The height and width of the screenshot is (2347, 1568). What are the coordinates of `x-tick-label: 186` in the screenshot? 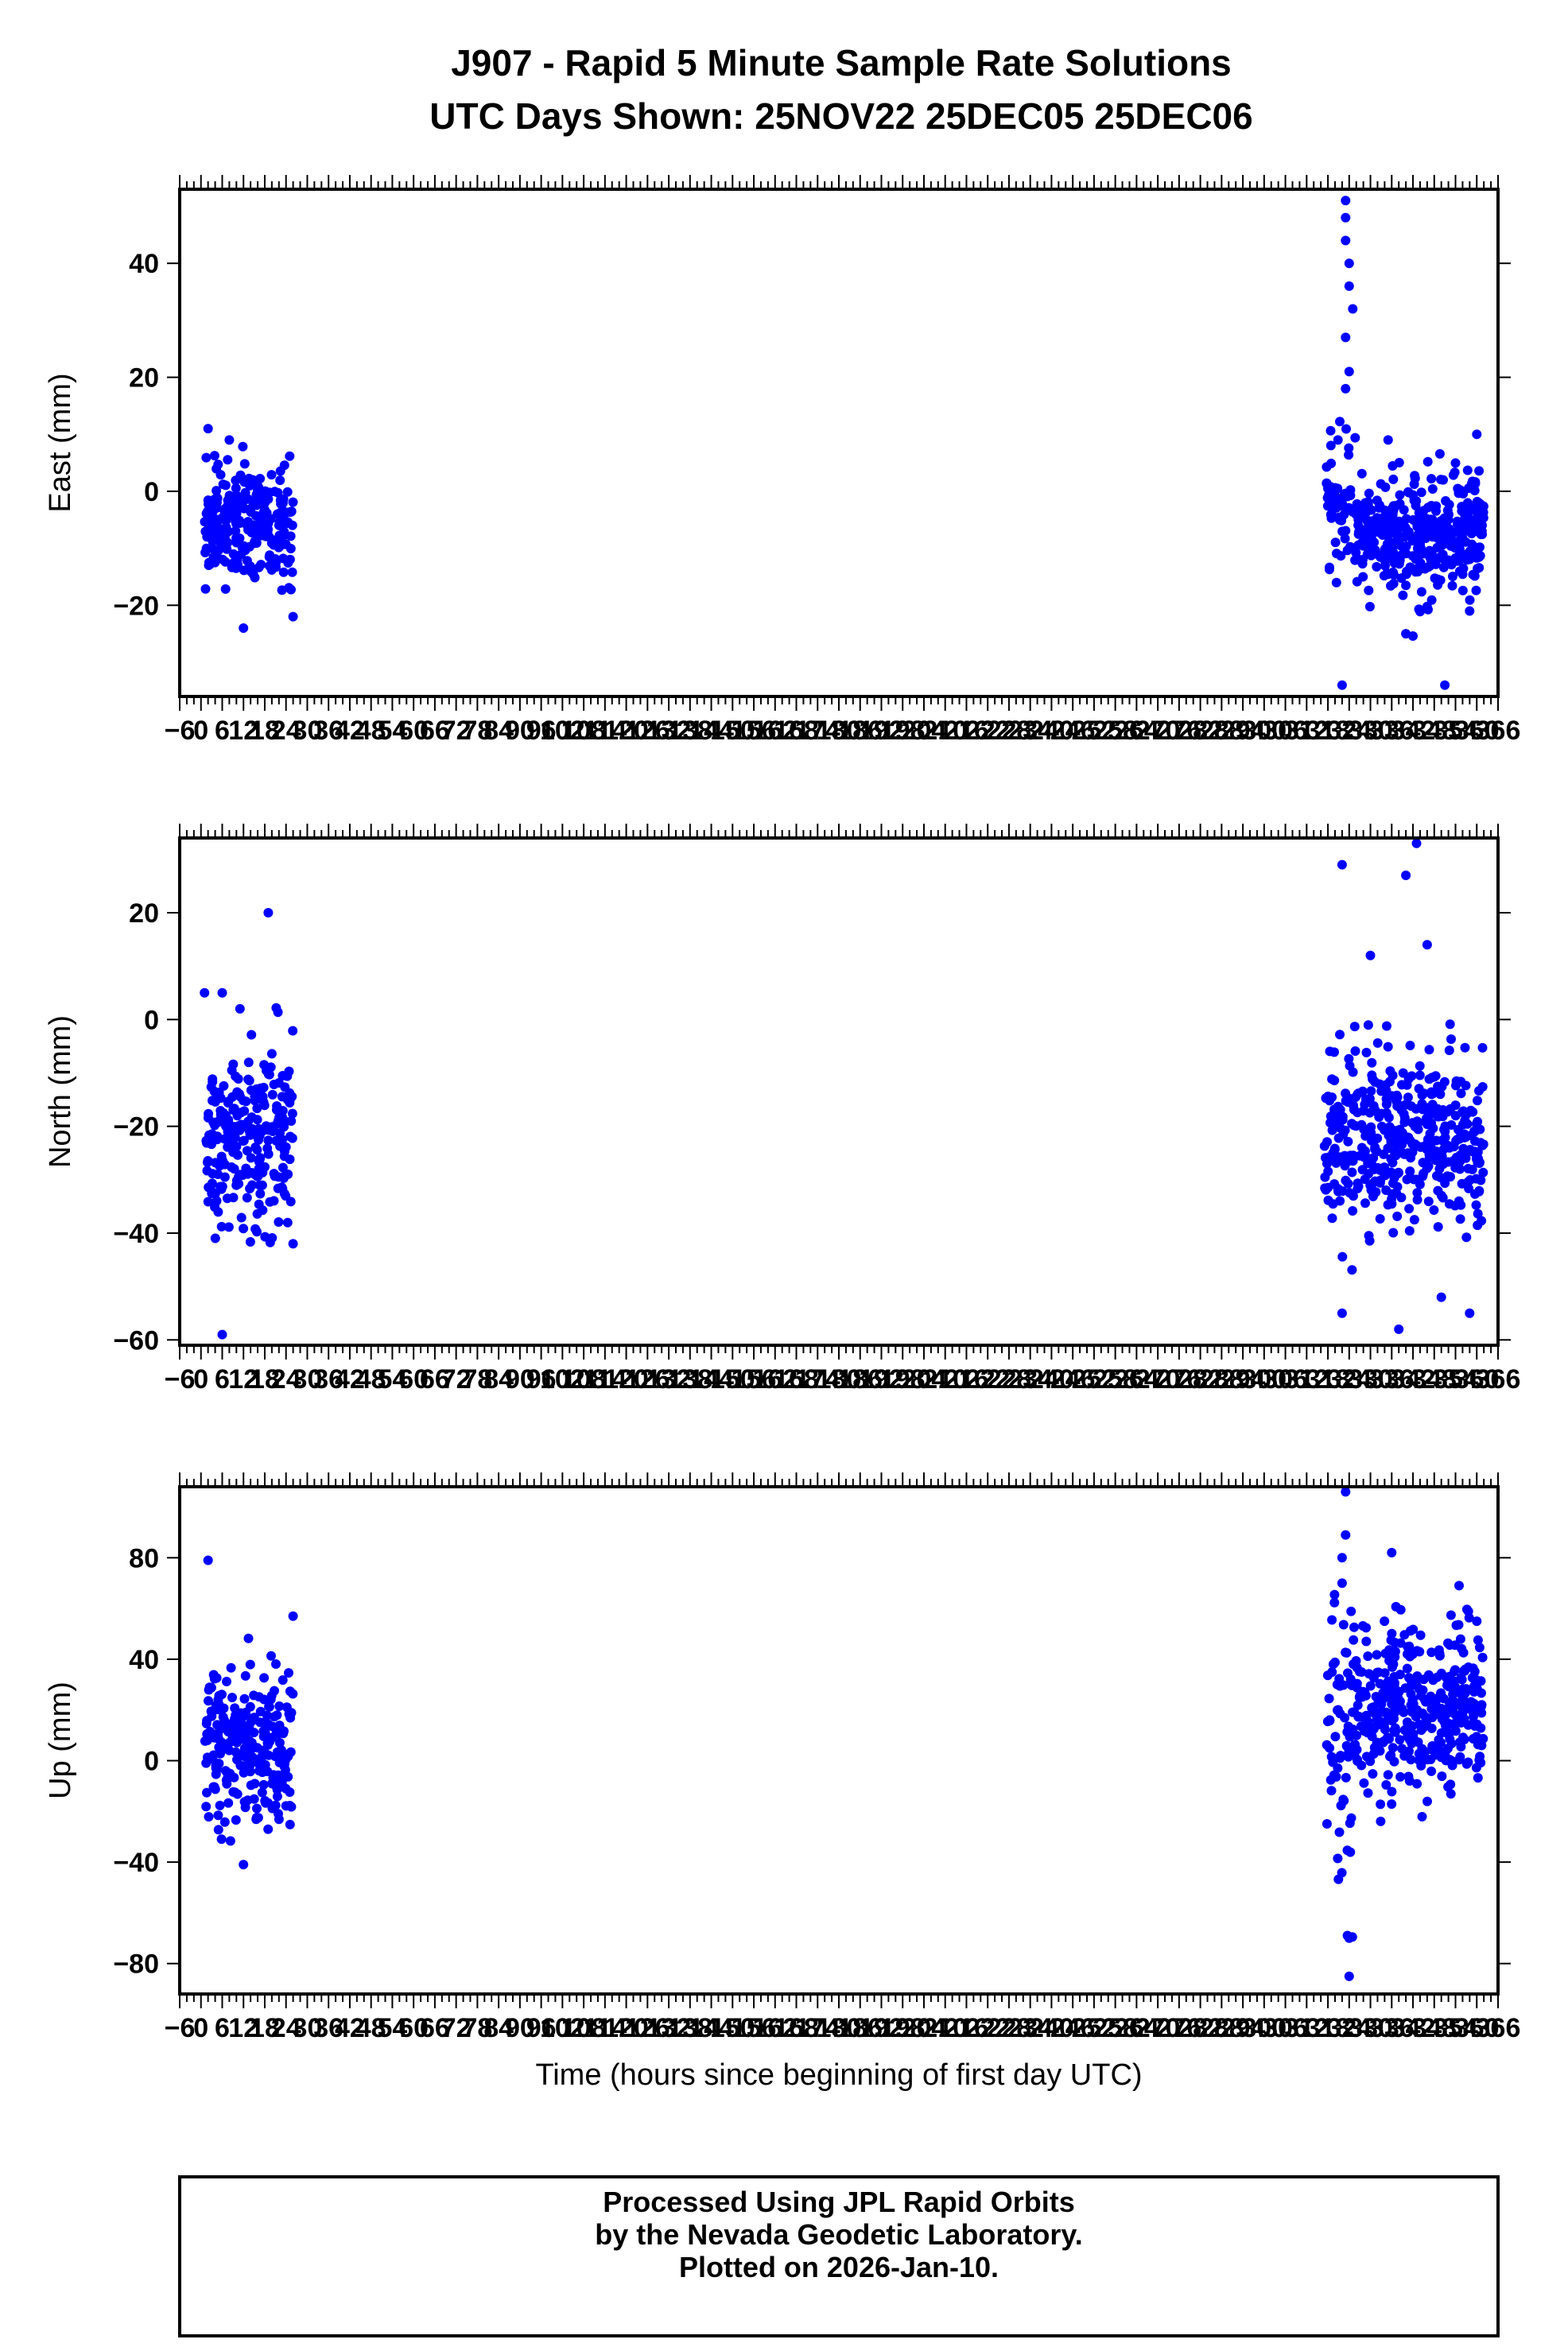 It's located at (860, 2028).